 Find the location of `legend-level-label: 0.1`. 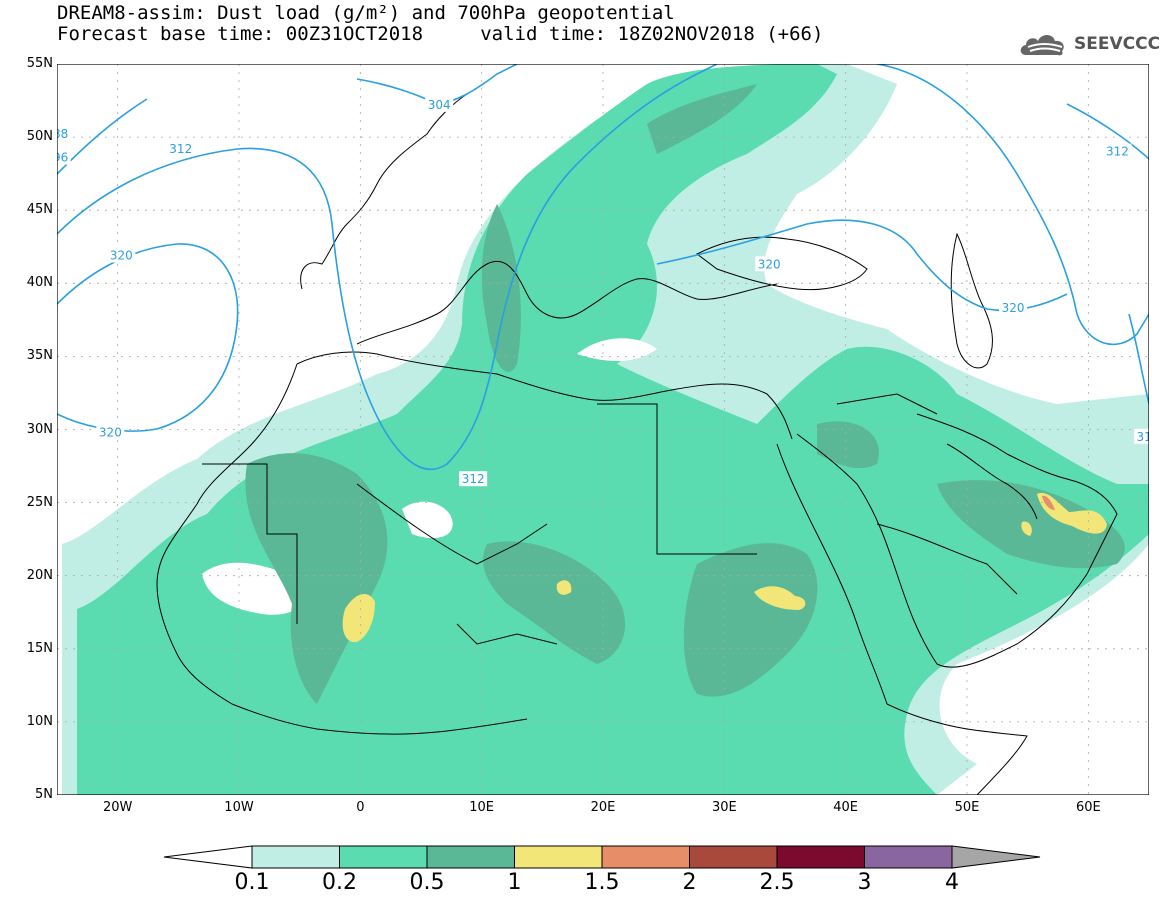

legend-level-label: 0.1 is located at coordinates (252, 882).